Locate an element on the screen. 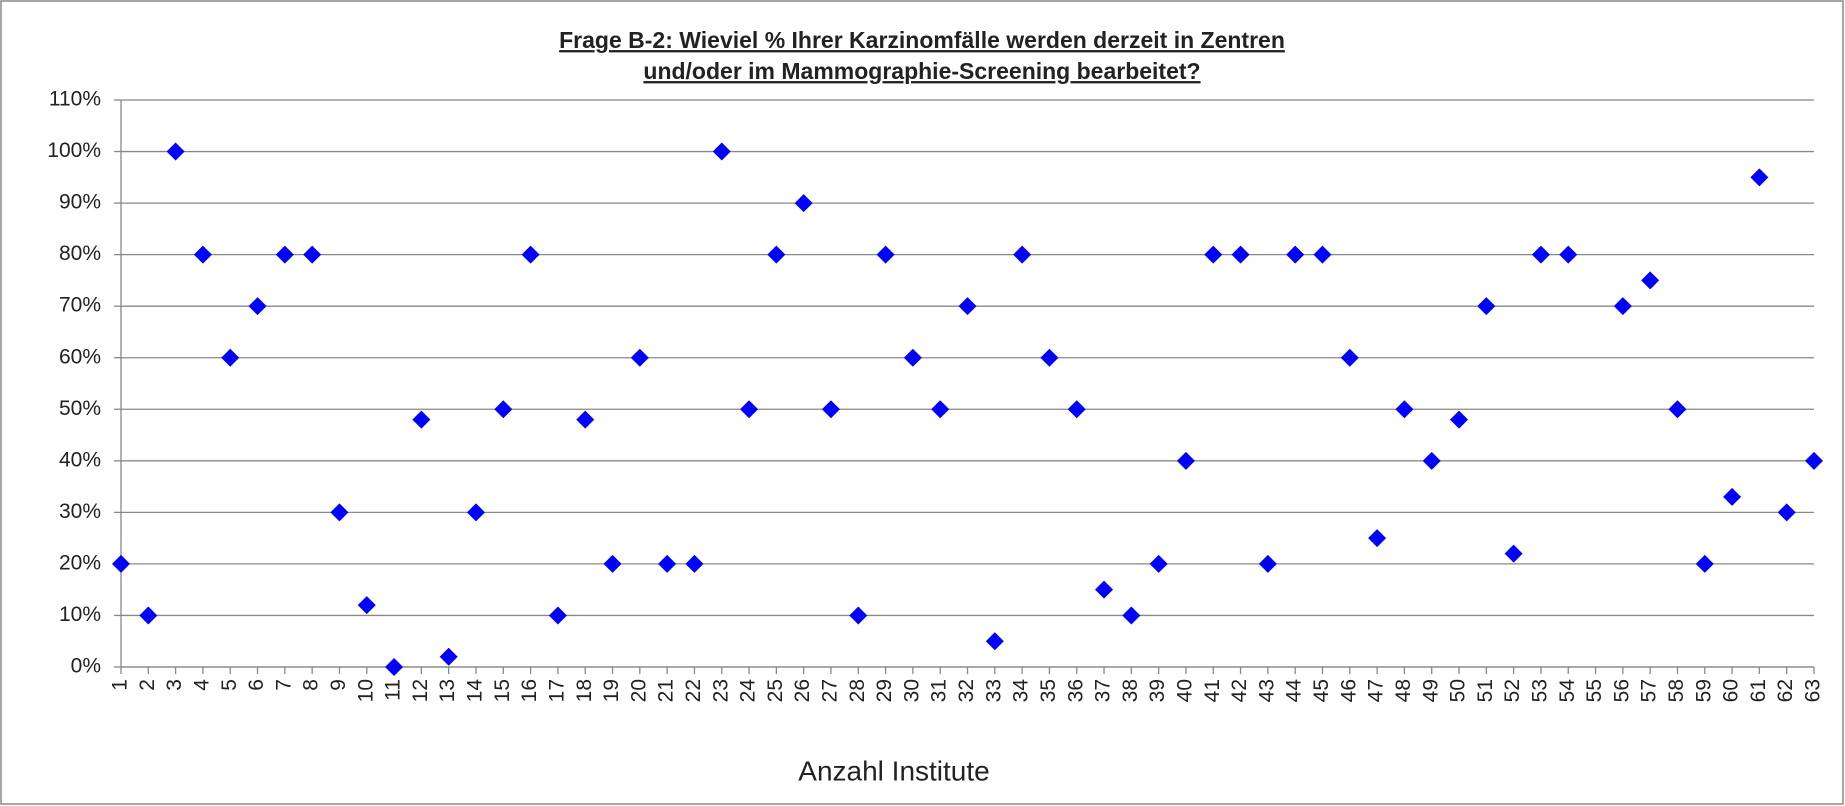  x-tick-label: 15 is located at coordinates (502, 690).